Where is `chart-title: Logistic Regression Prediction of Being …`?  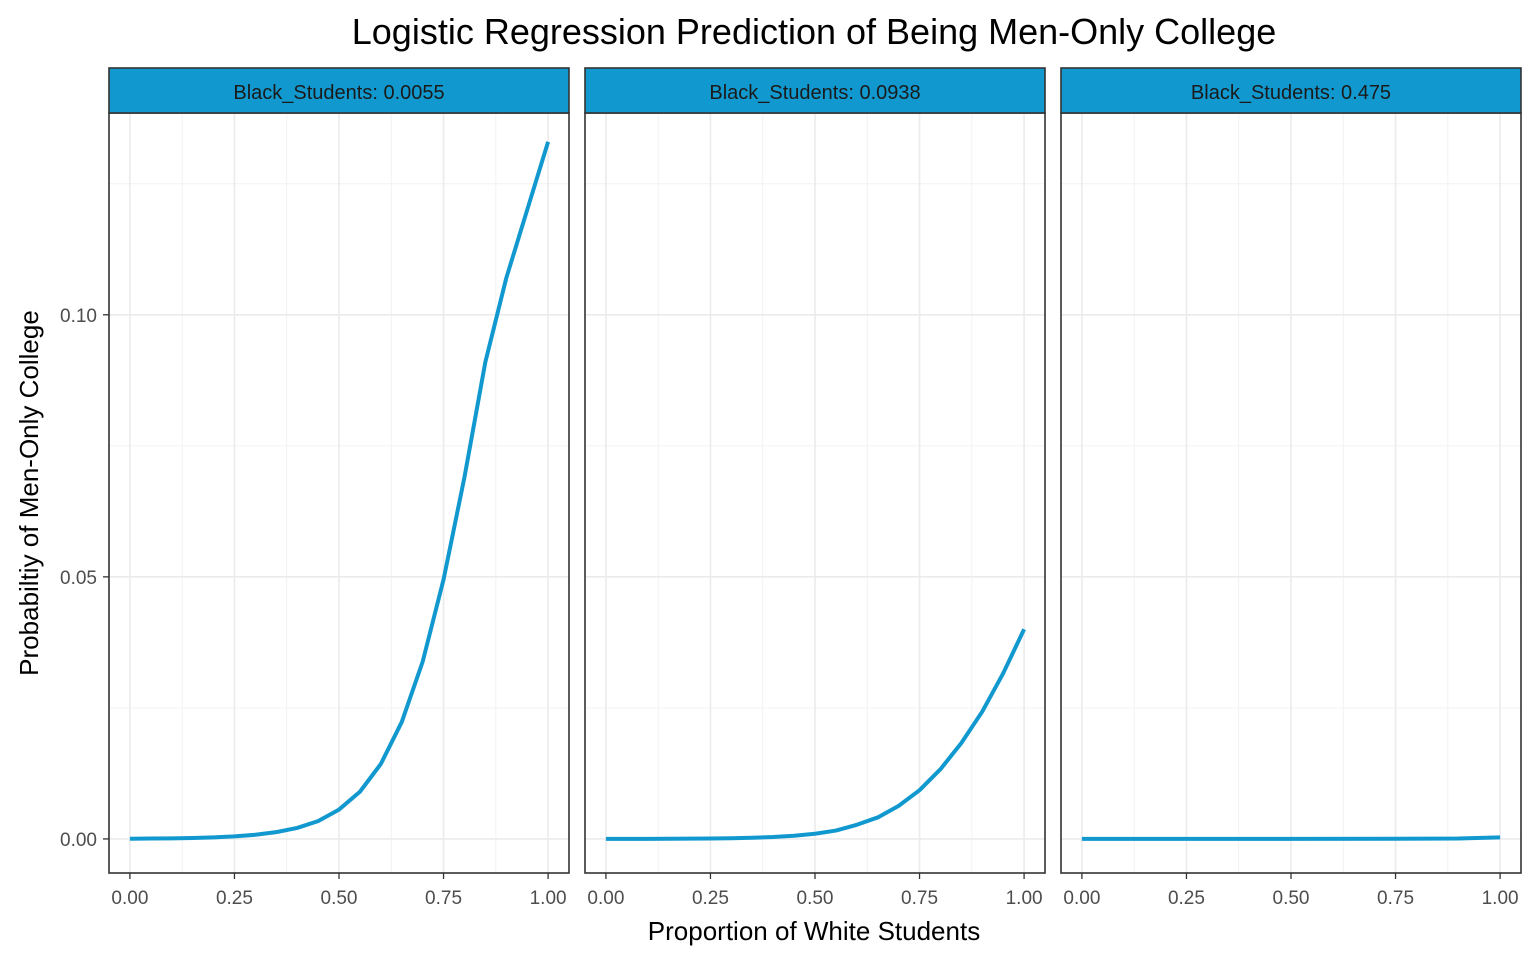
chart-title: Logistic Regression Prediction of Being … is located at coordinates (814, 31).